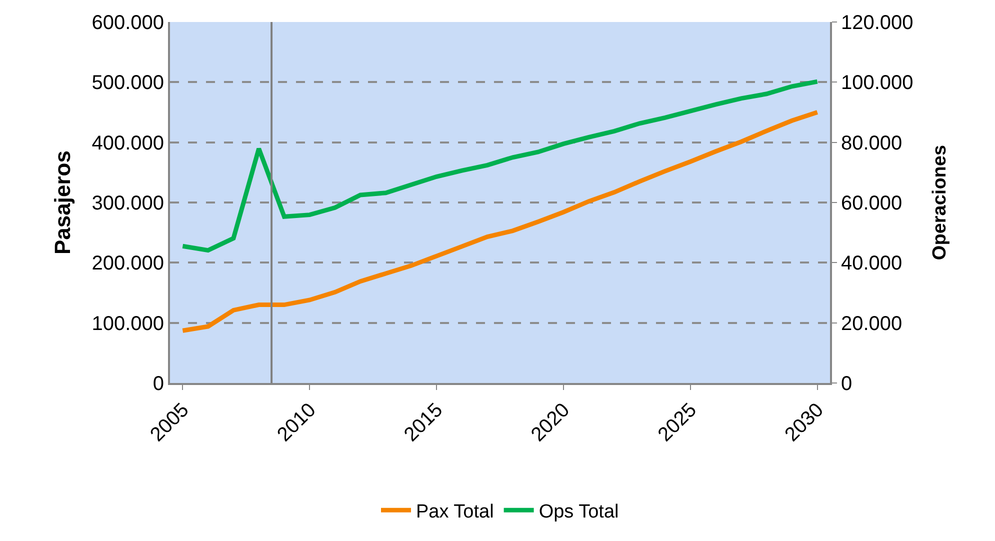 The width and height of the screenshot is (995, 541). What do you see at coordinates (128, 23) in the screenshot?
I see `y-tick-label: 600.000` at bounding box center [128, 23].